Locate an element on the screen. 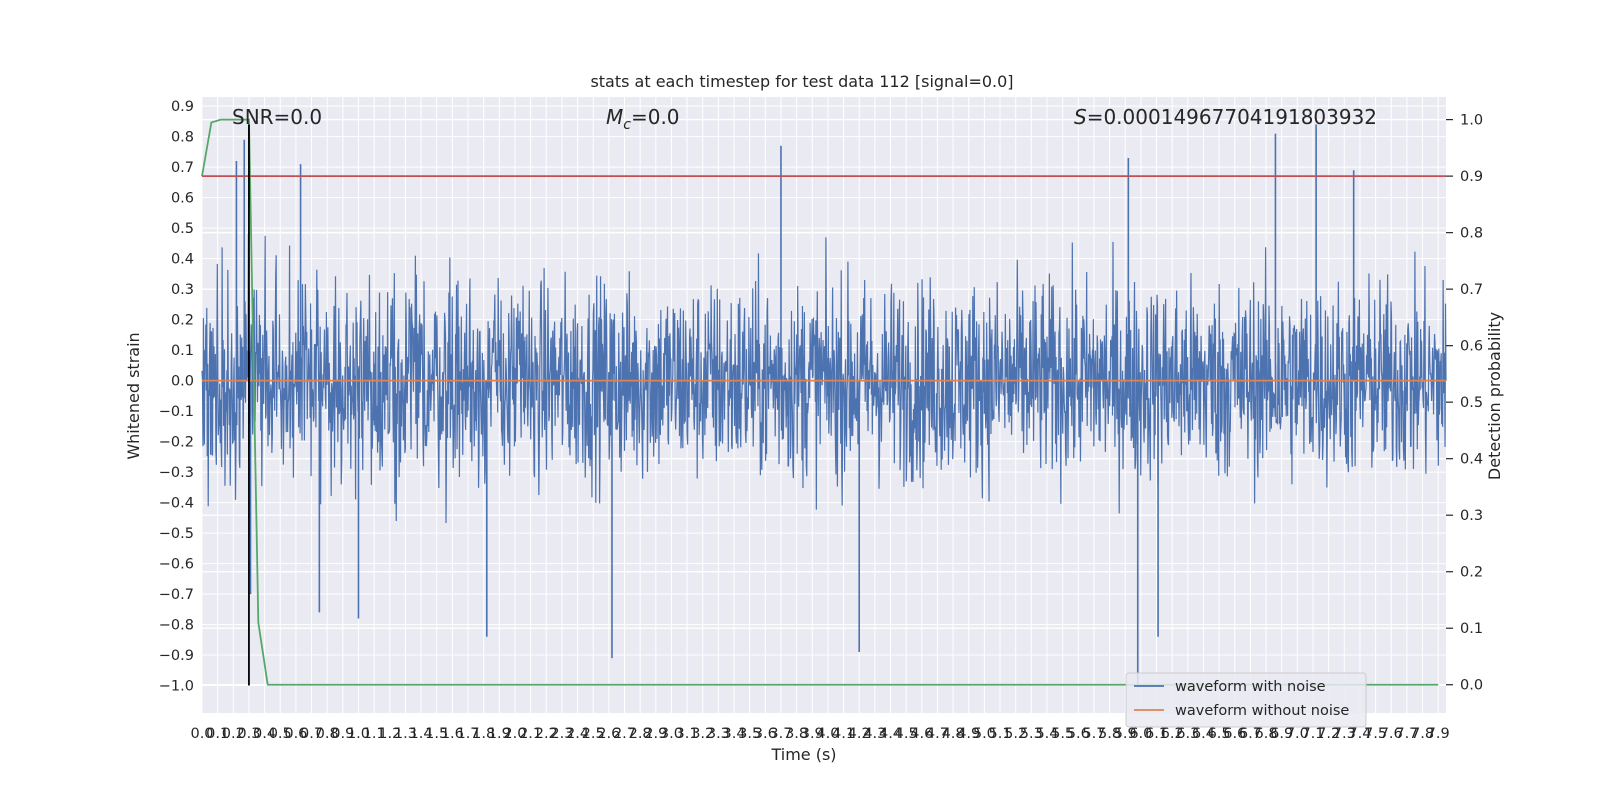 This screenshot has height=800, width=1600. x-tick-label: 0.8 is located at coordinates (327, 734).